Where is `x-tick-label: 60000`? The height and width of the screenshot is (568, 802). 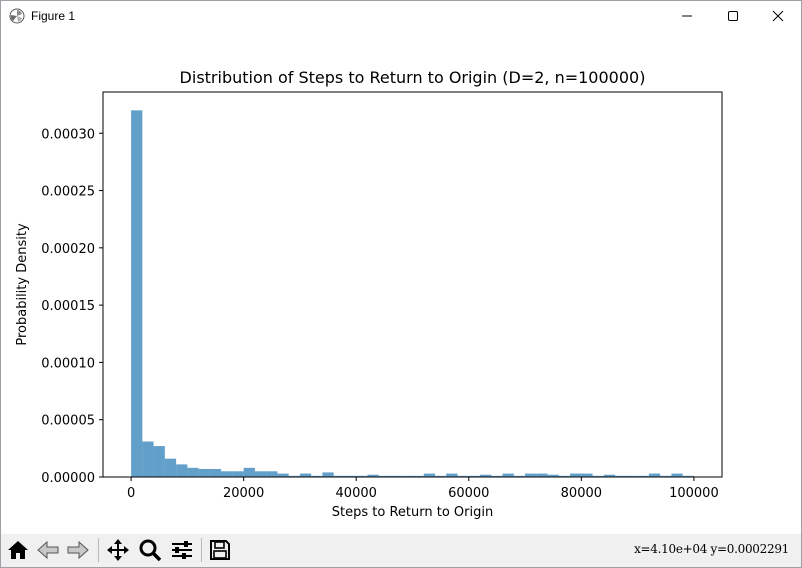 x-tick-label: 60000 is located at coordinates (468, 493).